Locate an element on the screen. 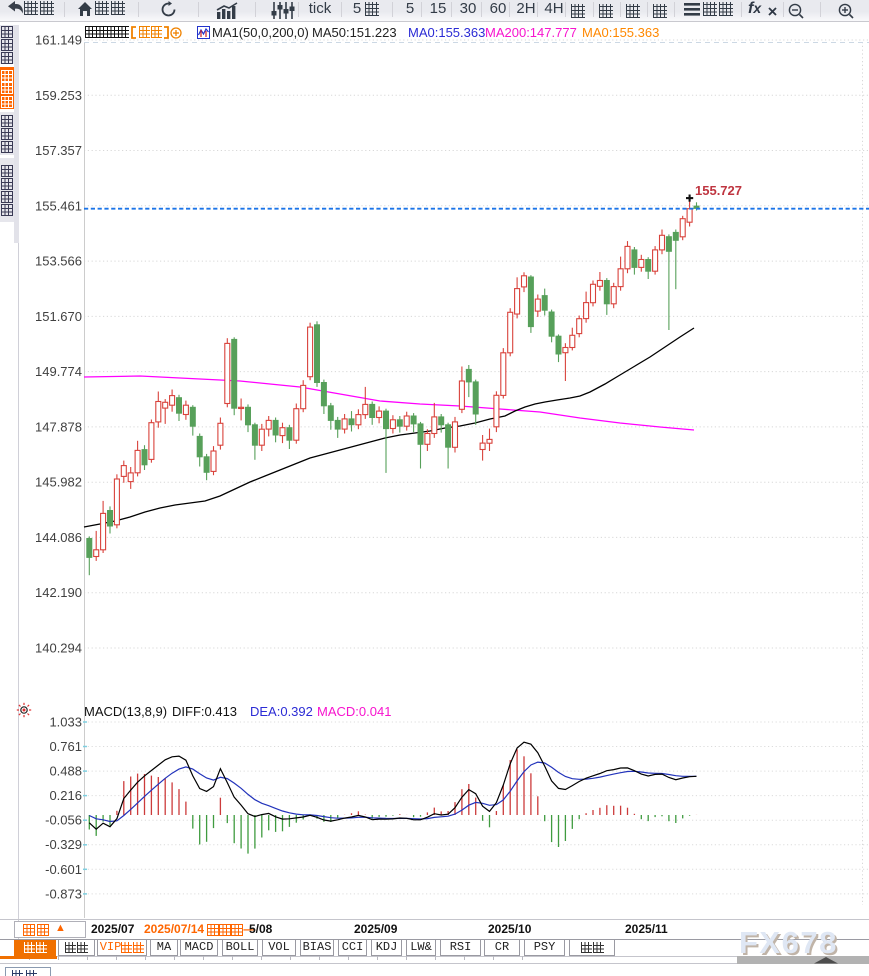 This screenshot has width=869, height=976. svg-text: 155.461 is located at coordinates (58, 205).